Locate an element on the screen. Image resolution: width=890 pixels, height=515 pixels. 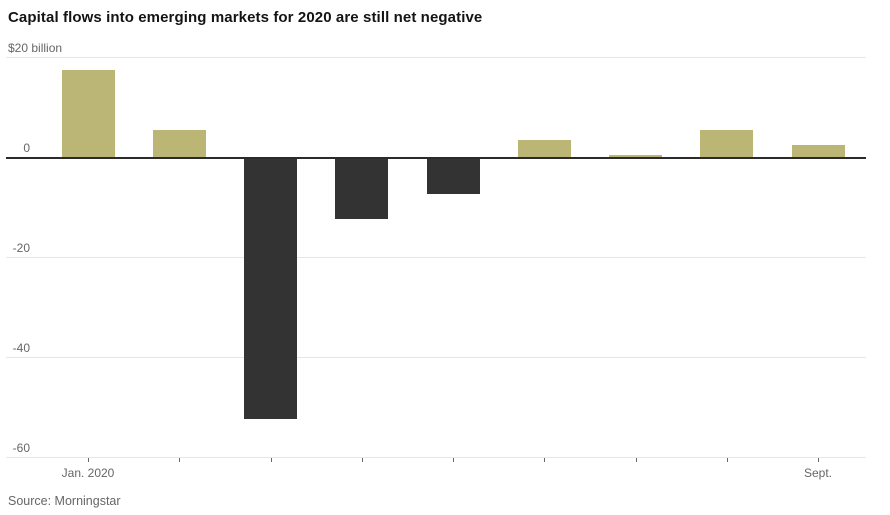
zero-baseline is located at coordinates (436, 158).